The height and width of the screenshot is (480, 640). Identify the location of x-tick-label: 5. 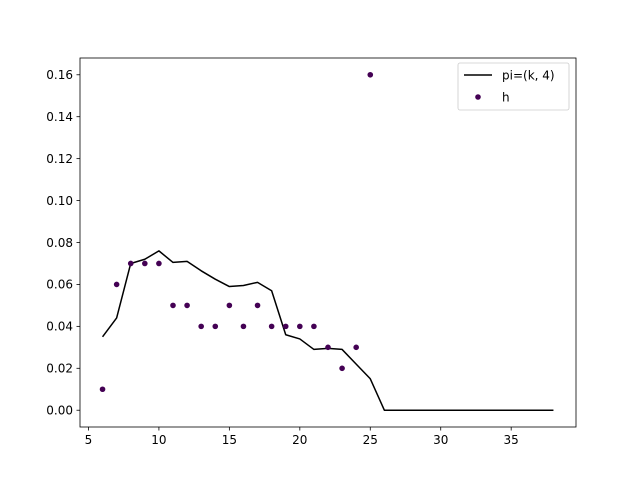
(89, 440).